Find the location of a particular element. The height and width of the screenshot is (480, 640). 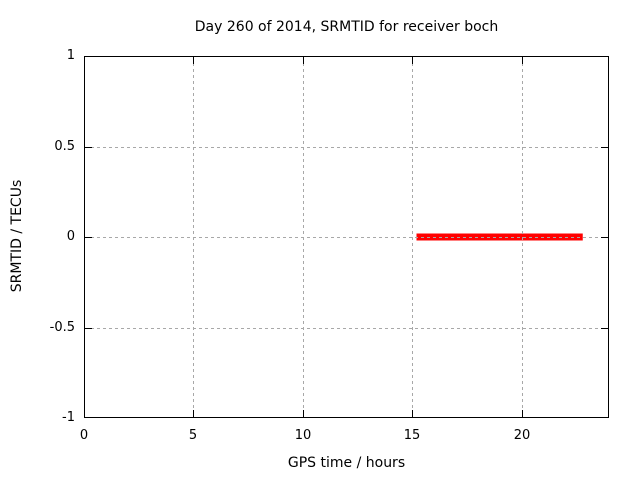

x-tick-label: 0 is located at coordinates (84, 435).